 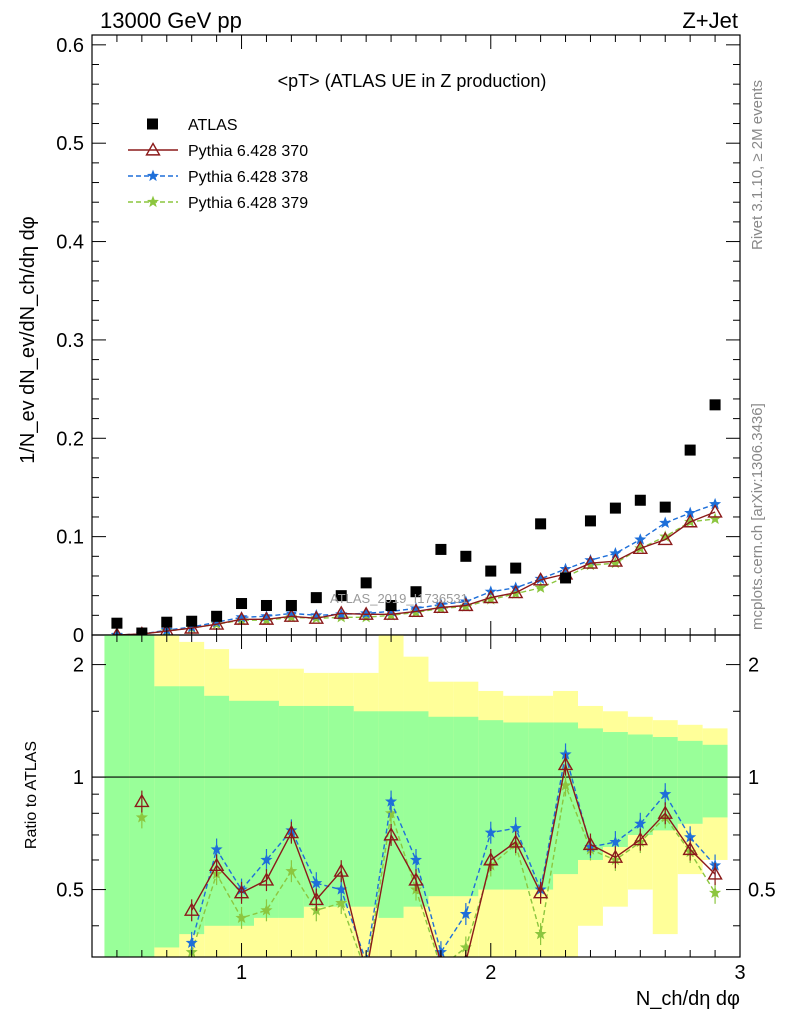 What do you see at coordinates (70, 46) in the screenshot?
I see `y-tick-label: 0.6` at bounding box center [70, 46].